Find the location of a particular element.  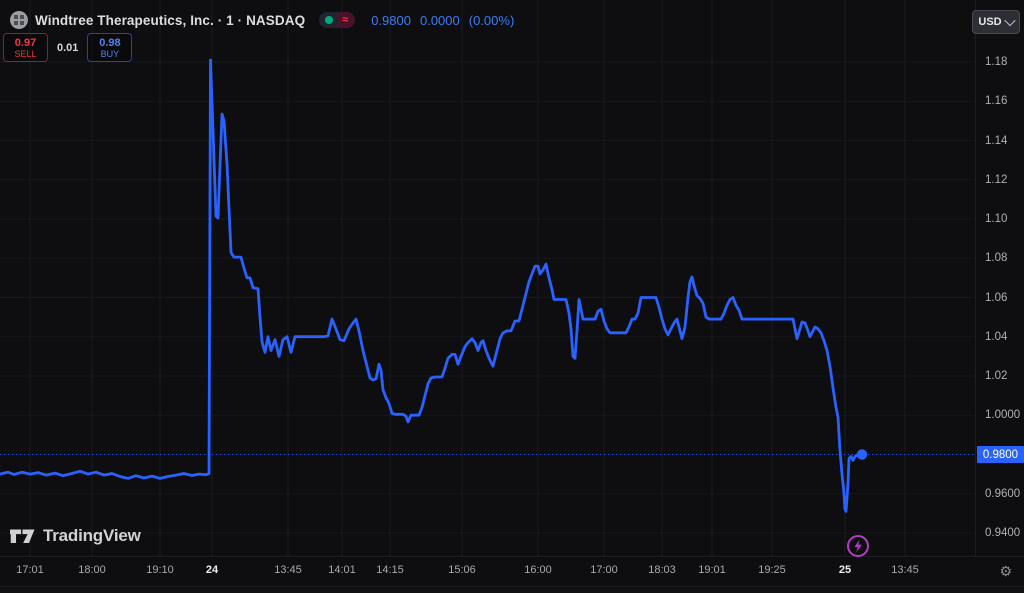

time-axis-tick: 18:03 is located at coordinates (662, 570).